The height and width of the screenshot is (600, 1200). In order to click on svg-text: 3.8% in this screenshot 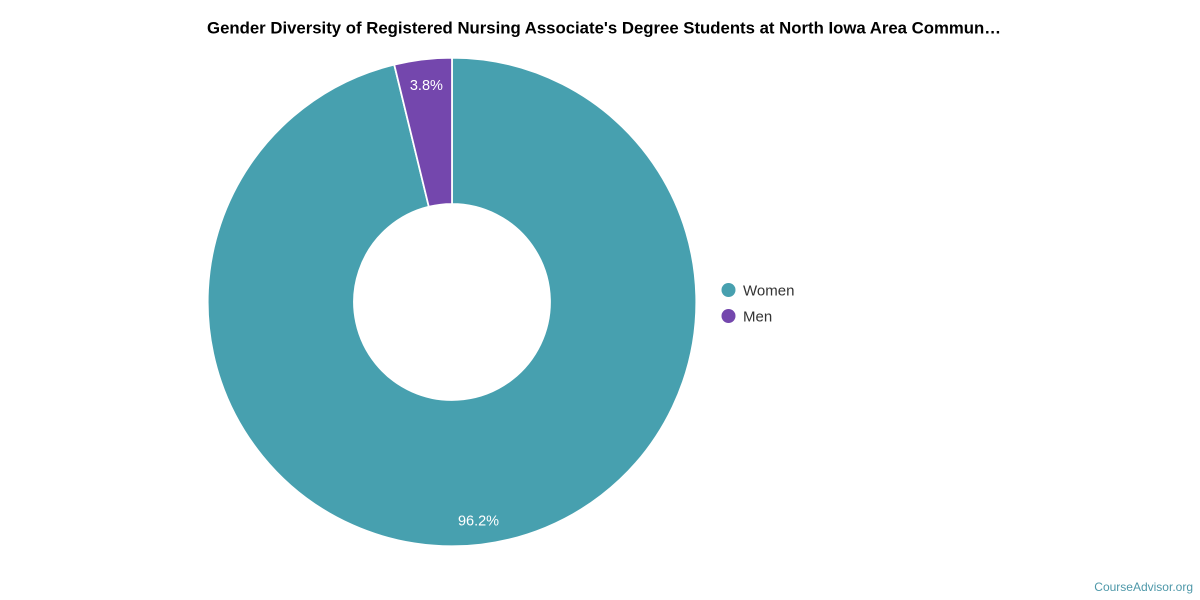, I will do `click(426, 86)`.